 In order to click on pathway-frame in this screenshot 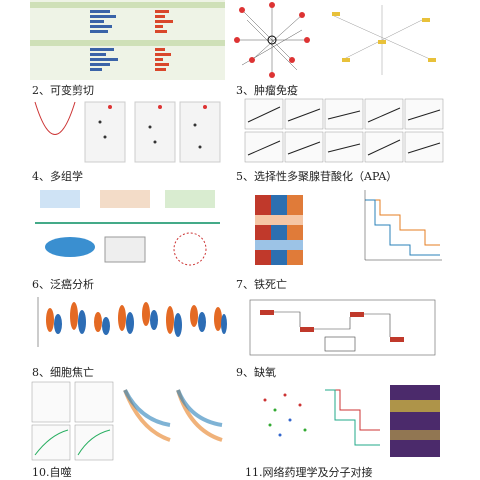, I will do `click(342, 327)`.